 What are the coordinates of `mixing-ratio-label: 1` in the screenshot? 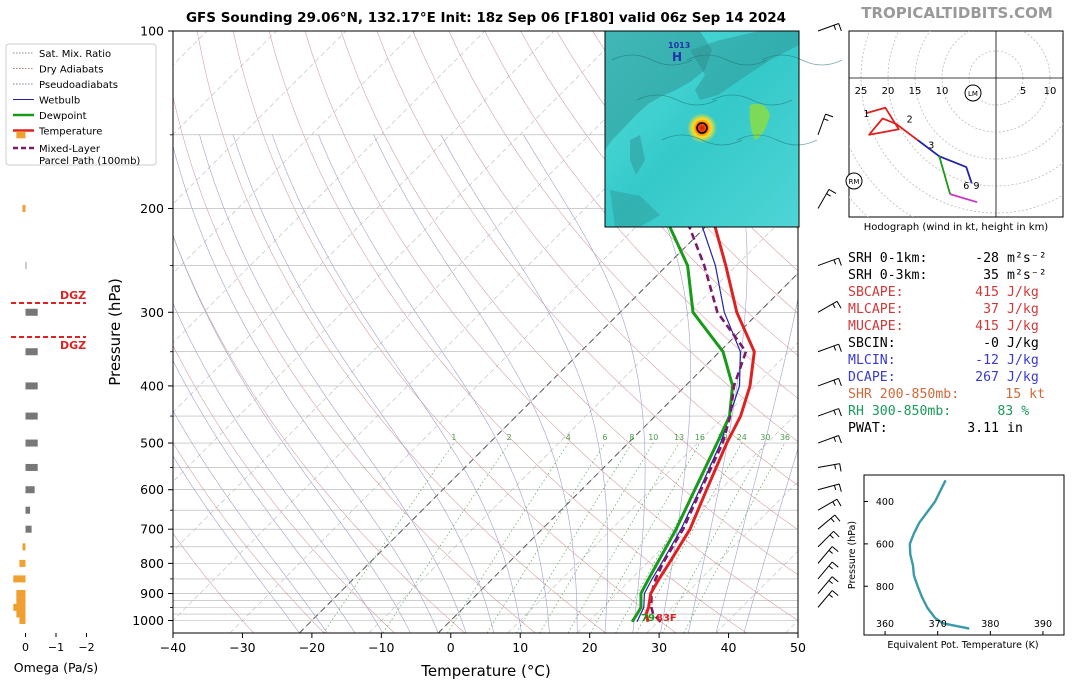 It's located at (453, 437).